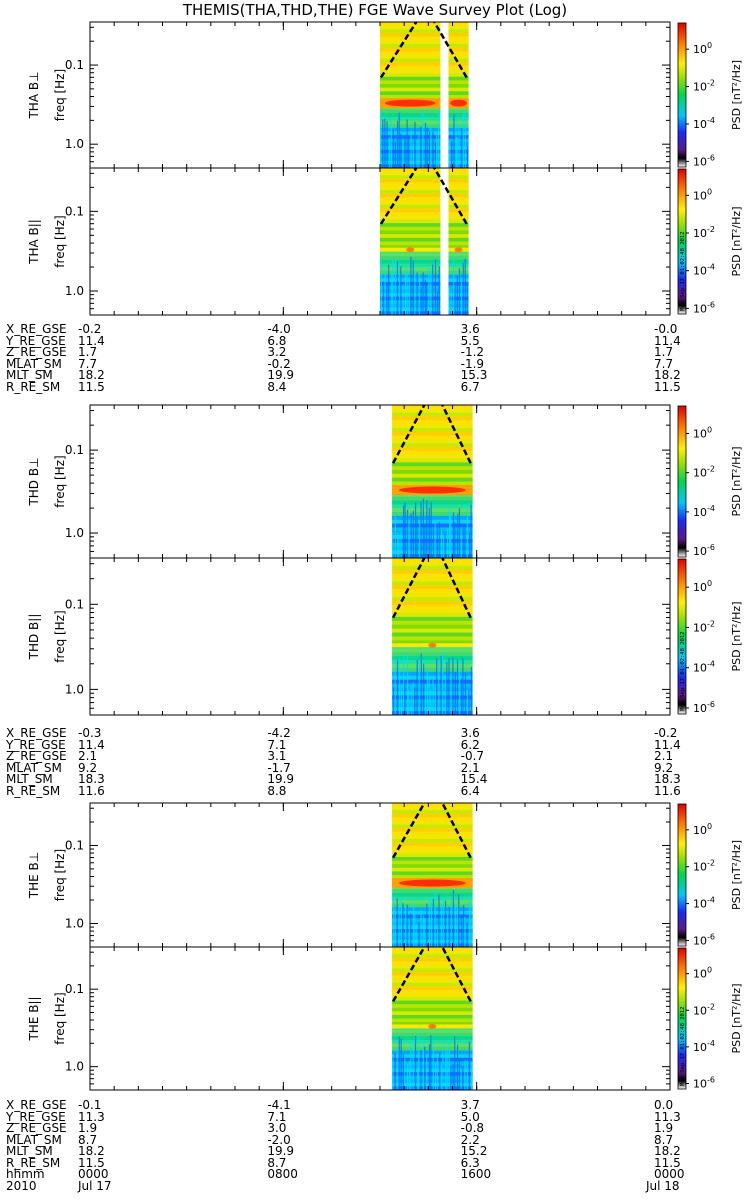  Describe the element at coordinates (36, 352) in the screenshot. I see `ephemeris-label: Z_RE_GSE` at that location.